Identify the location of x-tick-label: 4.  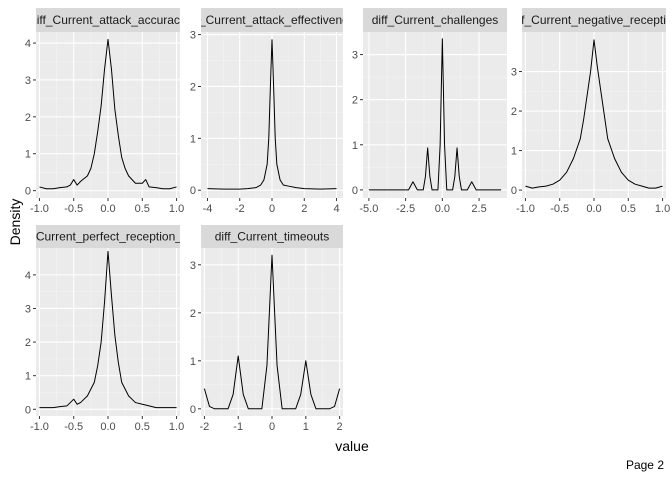
(336, 209).